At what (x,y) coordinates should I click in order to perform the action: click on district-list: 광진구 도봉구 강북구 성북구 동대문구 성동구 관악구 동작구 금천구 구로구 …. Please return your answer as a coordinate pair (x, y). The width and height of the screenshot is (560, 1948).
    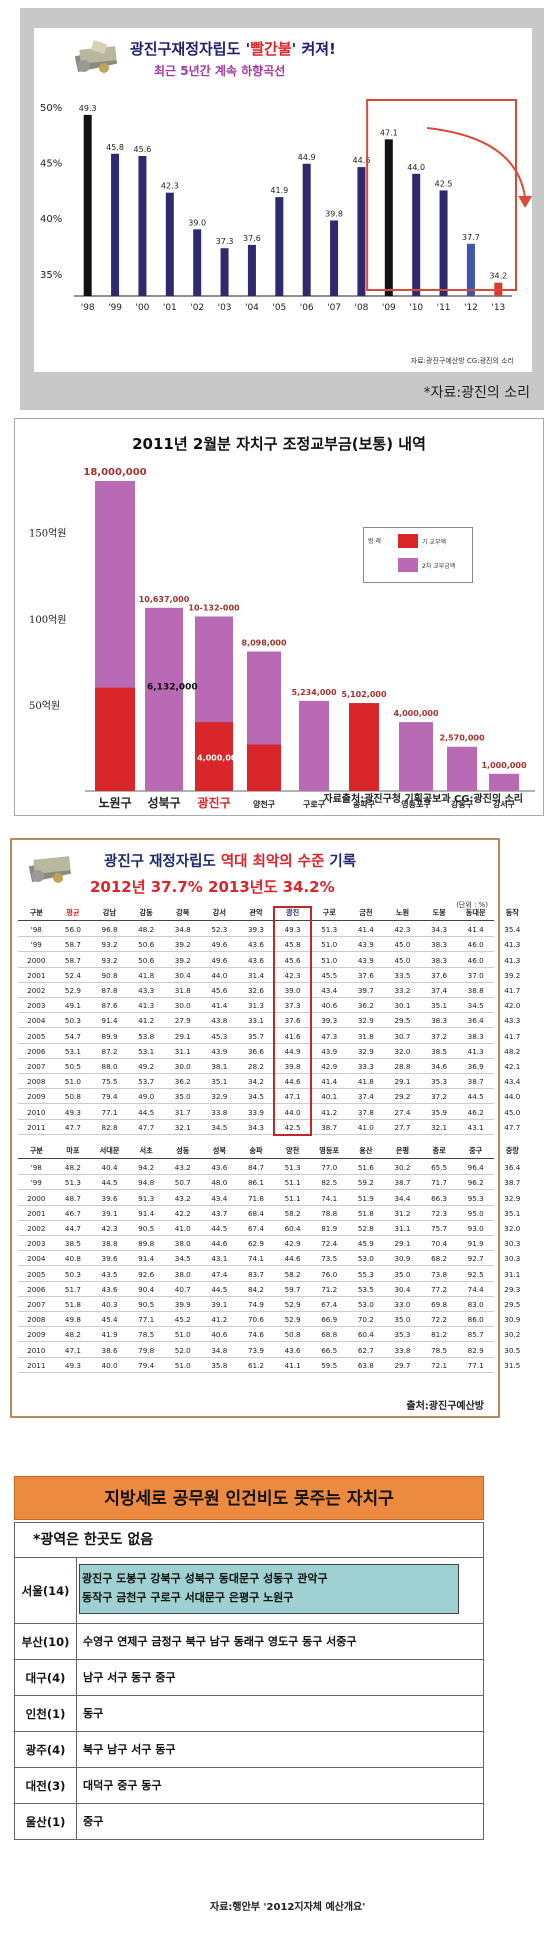
    Looking at the image, I should click on (269, 1589).